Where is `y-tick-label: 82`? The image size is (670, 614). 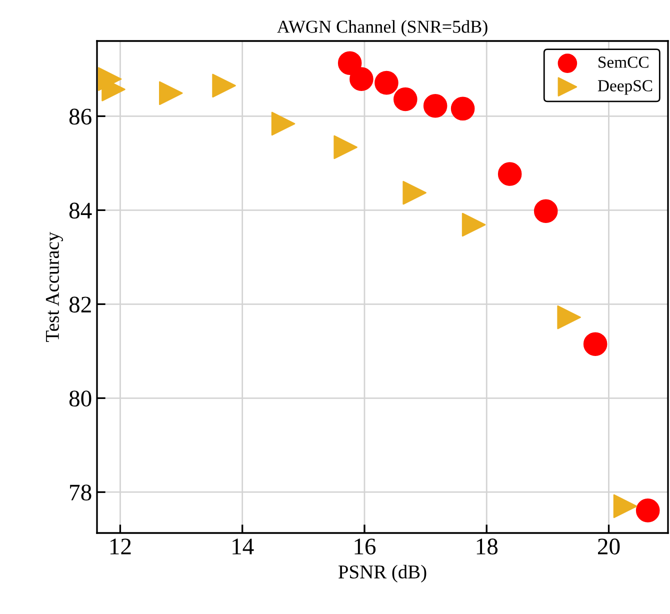
y-tick-label: 82 is located at coordinates (80, 304).